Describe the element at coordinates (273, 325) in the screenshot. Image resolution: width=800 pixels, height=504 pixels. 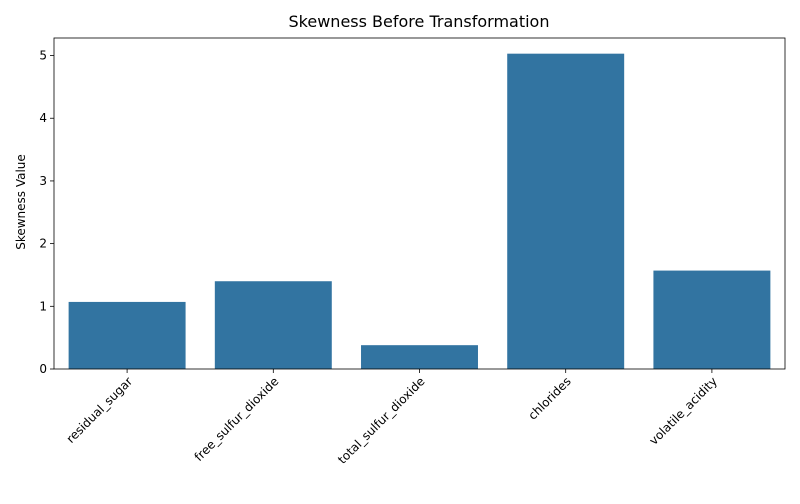
I see `bar-free_sulfur_dioxide` at that location.